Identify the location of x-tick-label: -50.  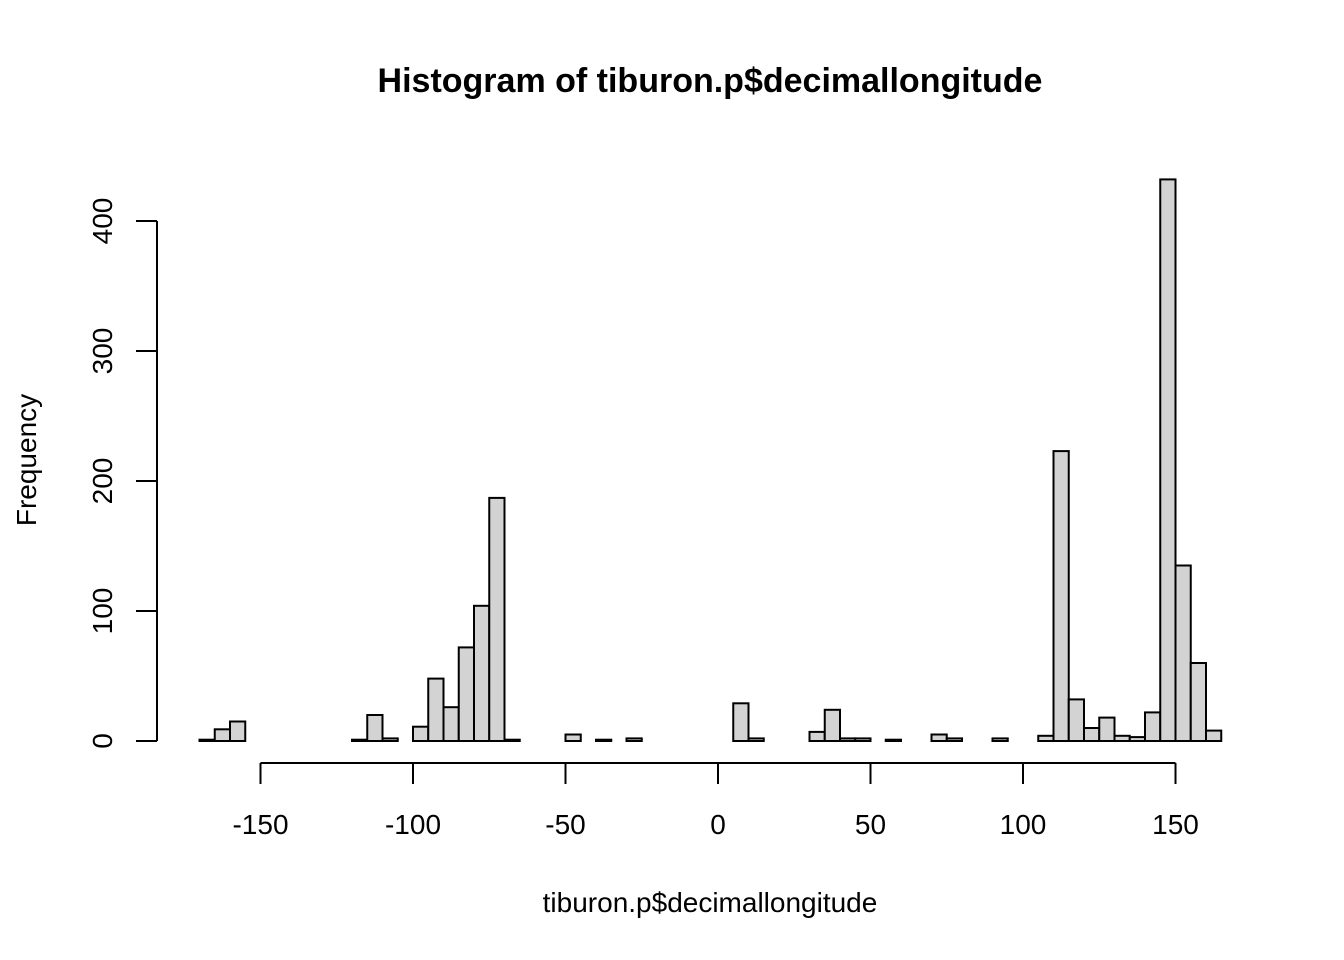
(565, 824).